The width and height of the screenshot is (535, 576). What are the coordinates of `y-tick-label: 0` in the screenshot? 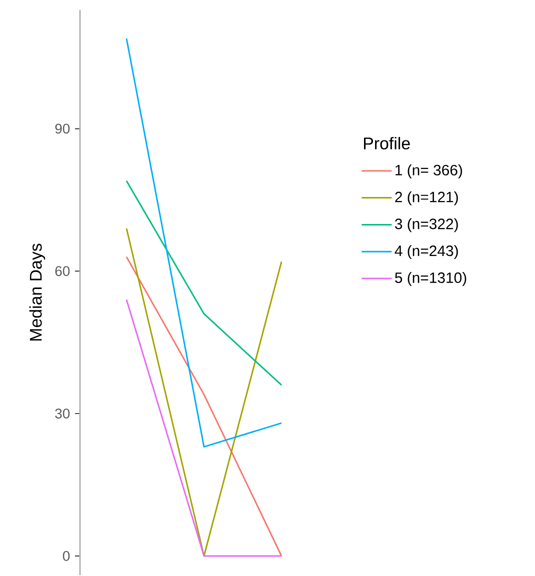 It's located at (66, 556).